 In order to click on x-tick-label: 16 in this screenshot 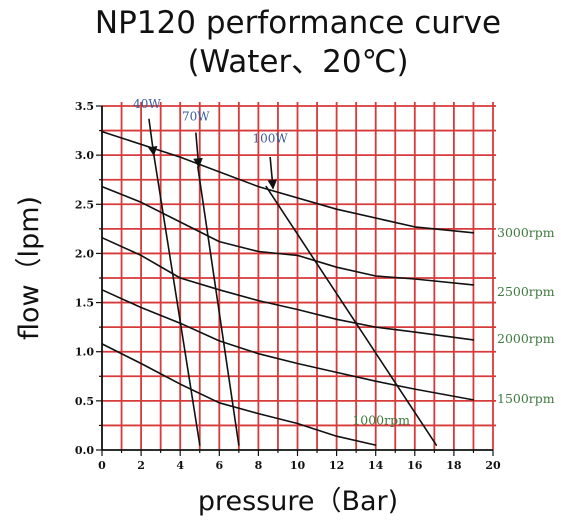, I will do `click(415, 465)`.